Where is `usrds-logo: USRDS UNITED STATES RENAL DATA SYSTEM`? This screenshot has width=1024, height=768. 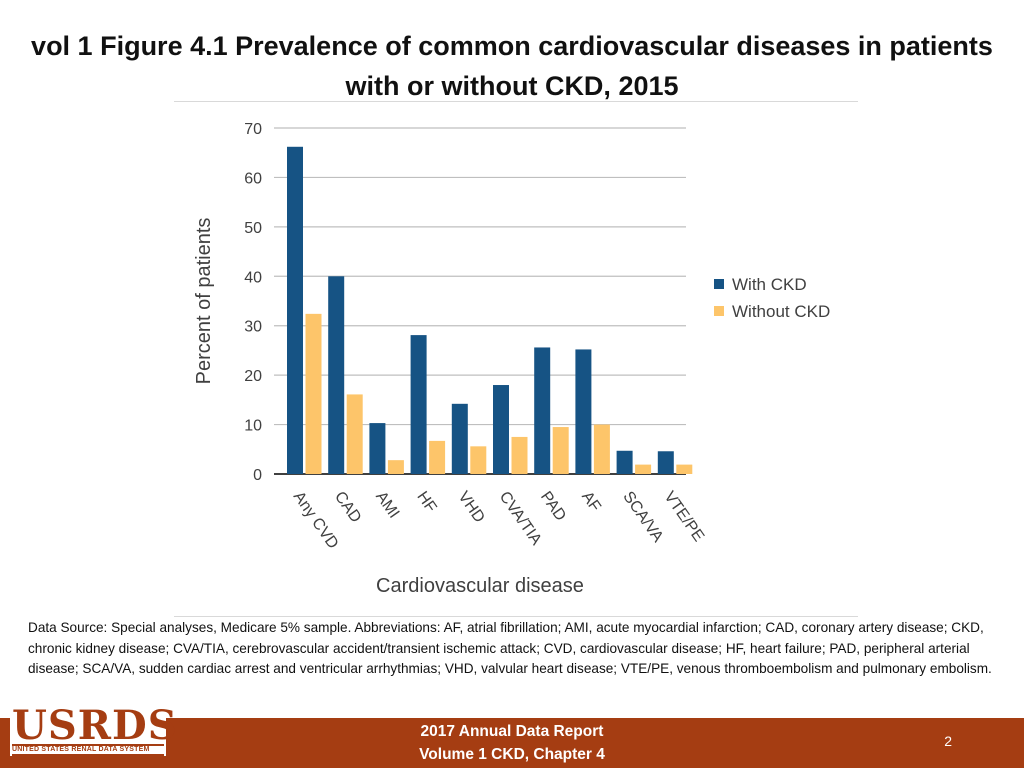 usrds-logo: USRDS UNITED STATES RENAL DATA SYSTEM is located at coordinates (93, 729).